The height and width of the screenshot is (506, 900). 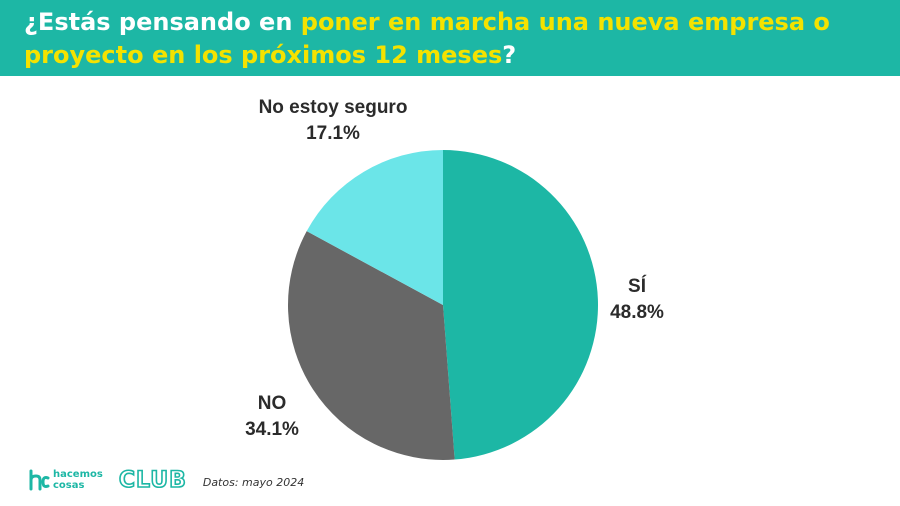 What do you see at coordinates (162, 22) in the screenshot?
I see `title-part-1: ¿Estás pensando en` at bounding box center [162, 22].